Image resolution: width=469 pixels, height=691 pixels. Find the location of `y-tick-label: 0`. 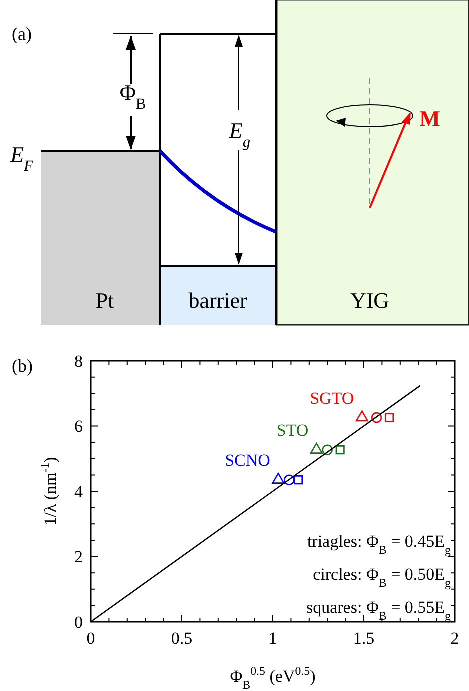

y-tick-label: 0 is located at coordinates (78, 622).